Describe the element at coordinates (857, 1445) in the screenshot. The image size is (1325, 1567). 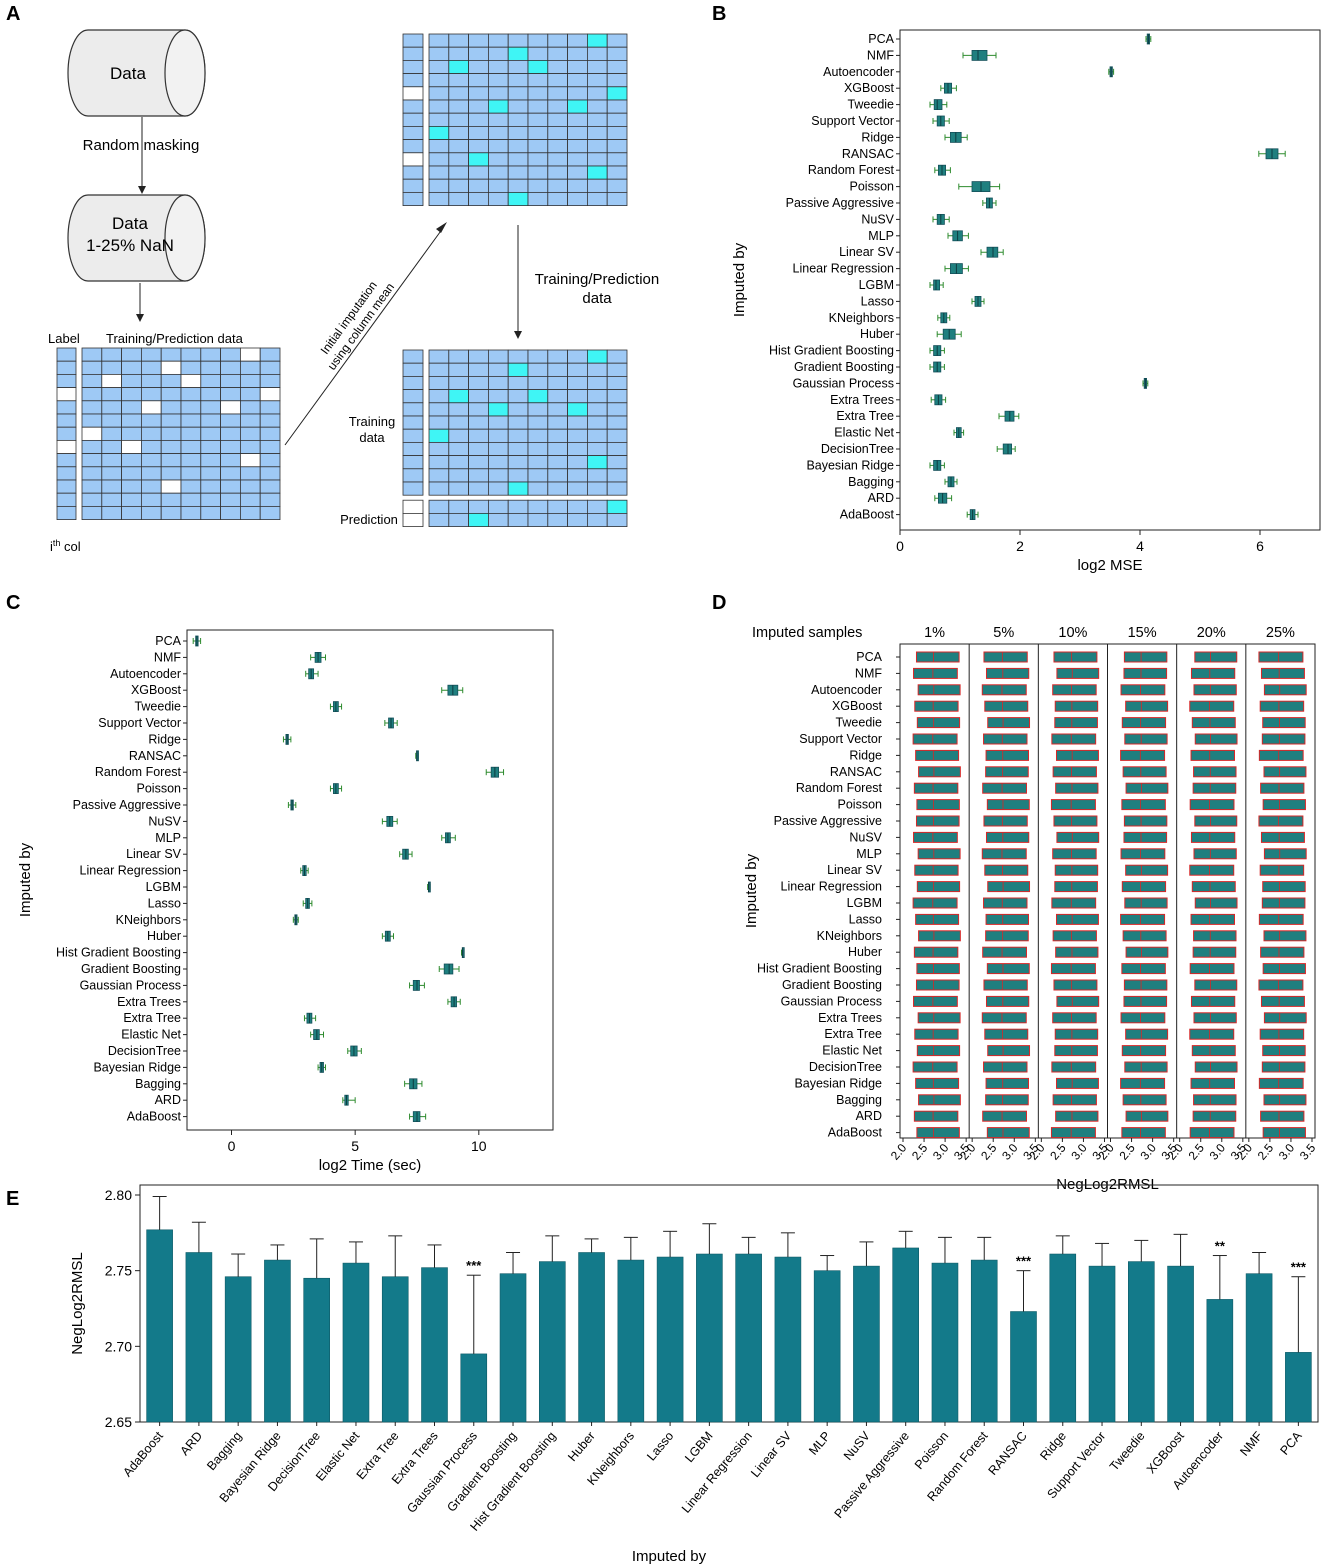
I see `x-tick-label: NuSV` at that location.